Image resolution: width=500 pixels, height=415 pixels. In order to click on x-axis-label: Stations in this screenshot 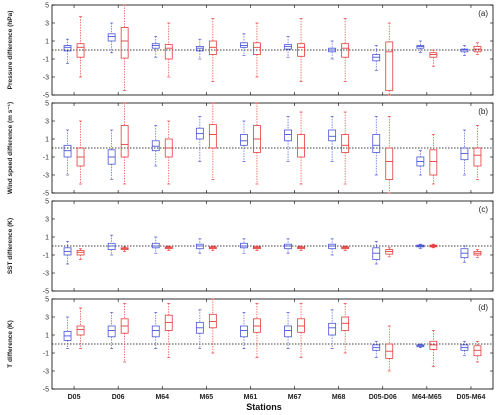, I will do `click(264, 407)`.